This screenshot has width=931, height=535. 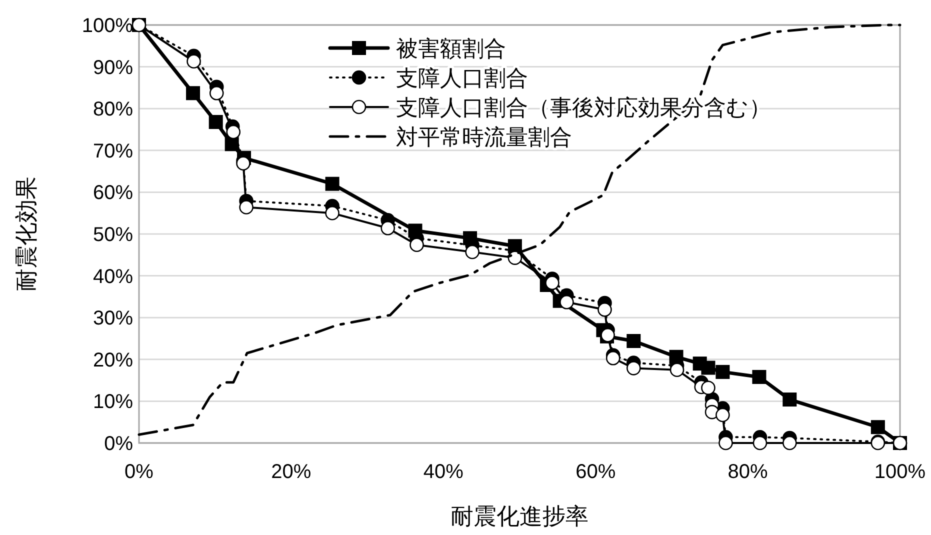 I want to click on x-tick-label: 80%, so click(x=748, y=472).